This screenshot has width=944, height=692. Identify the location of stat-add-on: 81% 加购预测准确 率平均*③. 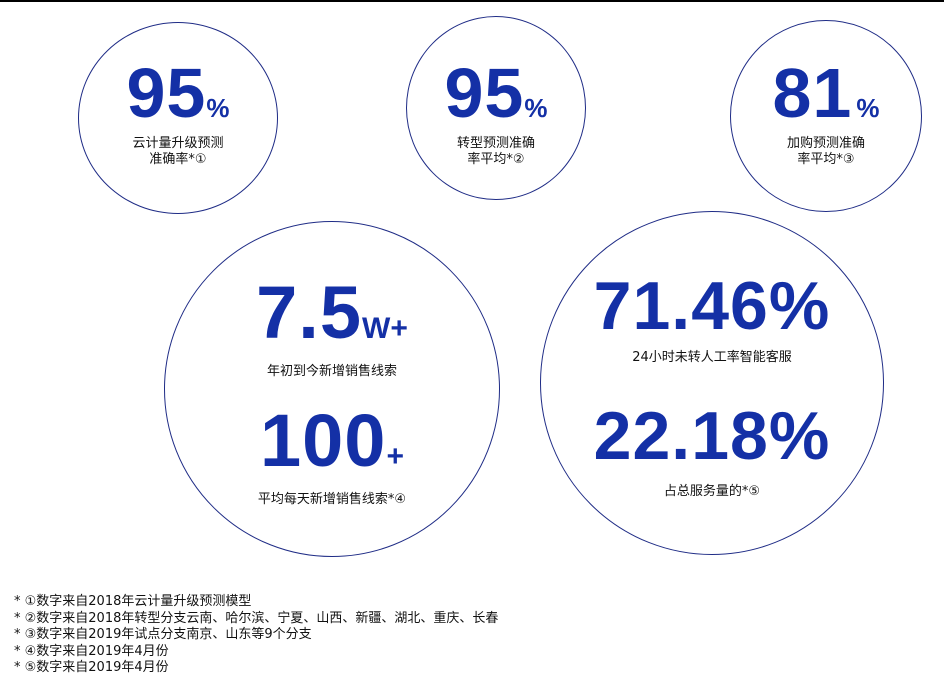
(826, 113).